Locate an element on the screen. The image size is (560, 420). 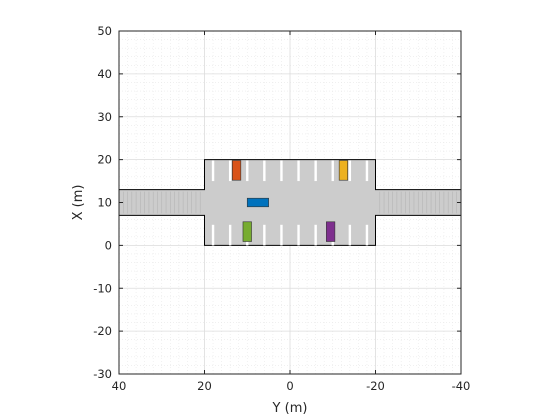
x-tick-label: 0 is located at coordinates (289, 386).